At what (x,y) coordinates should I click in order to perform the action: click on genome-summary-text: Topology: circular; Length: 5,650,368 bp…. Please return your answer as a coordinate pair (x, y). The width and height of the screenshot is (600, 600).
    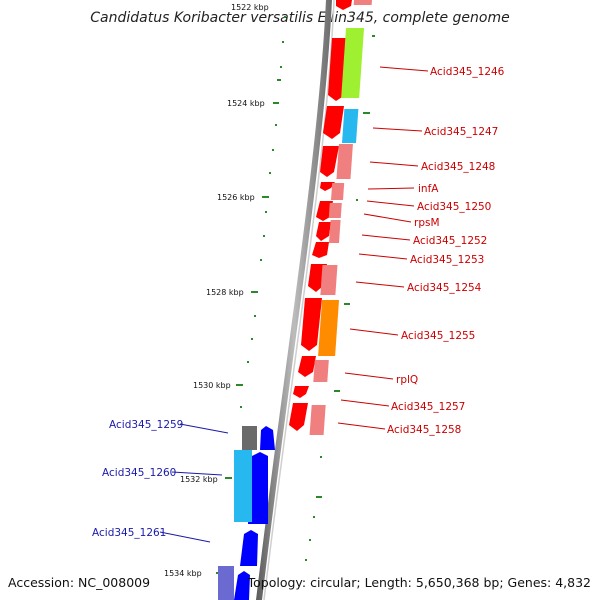
    Looking at the image, I should click on (419, 582).